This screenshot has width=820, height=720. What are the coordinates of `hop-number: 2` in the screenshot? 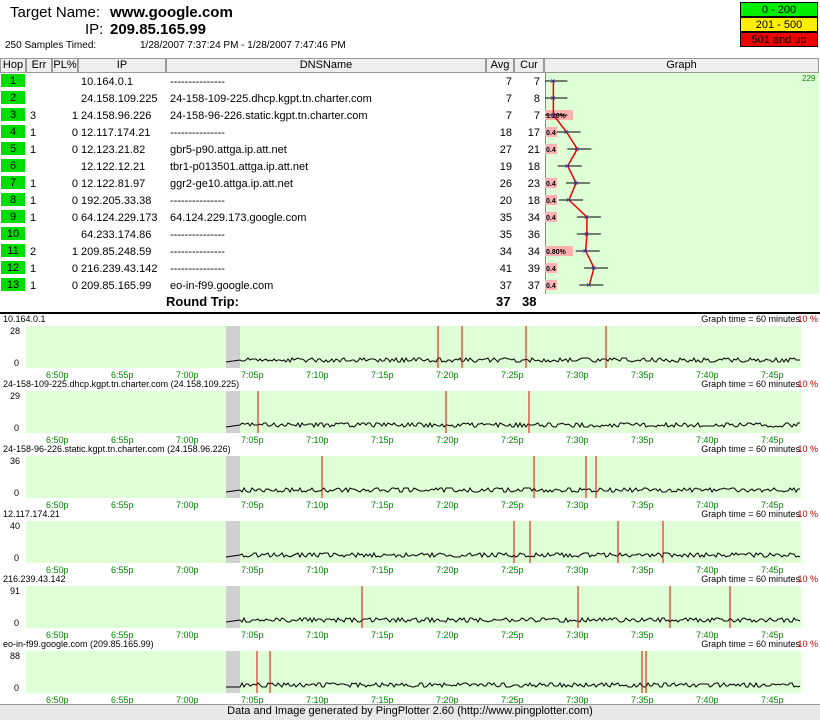 It's located at (13, 98).